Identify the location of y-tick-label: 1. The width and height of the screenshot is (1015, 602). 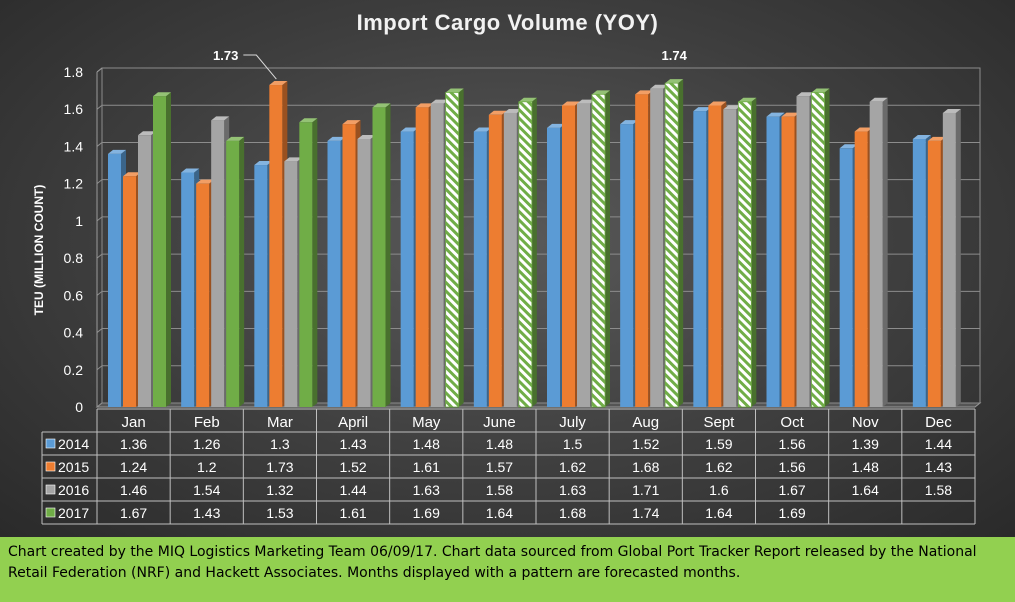
(79, 221).